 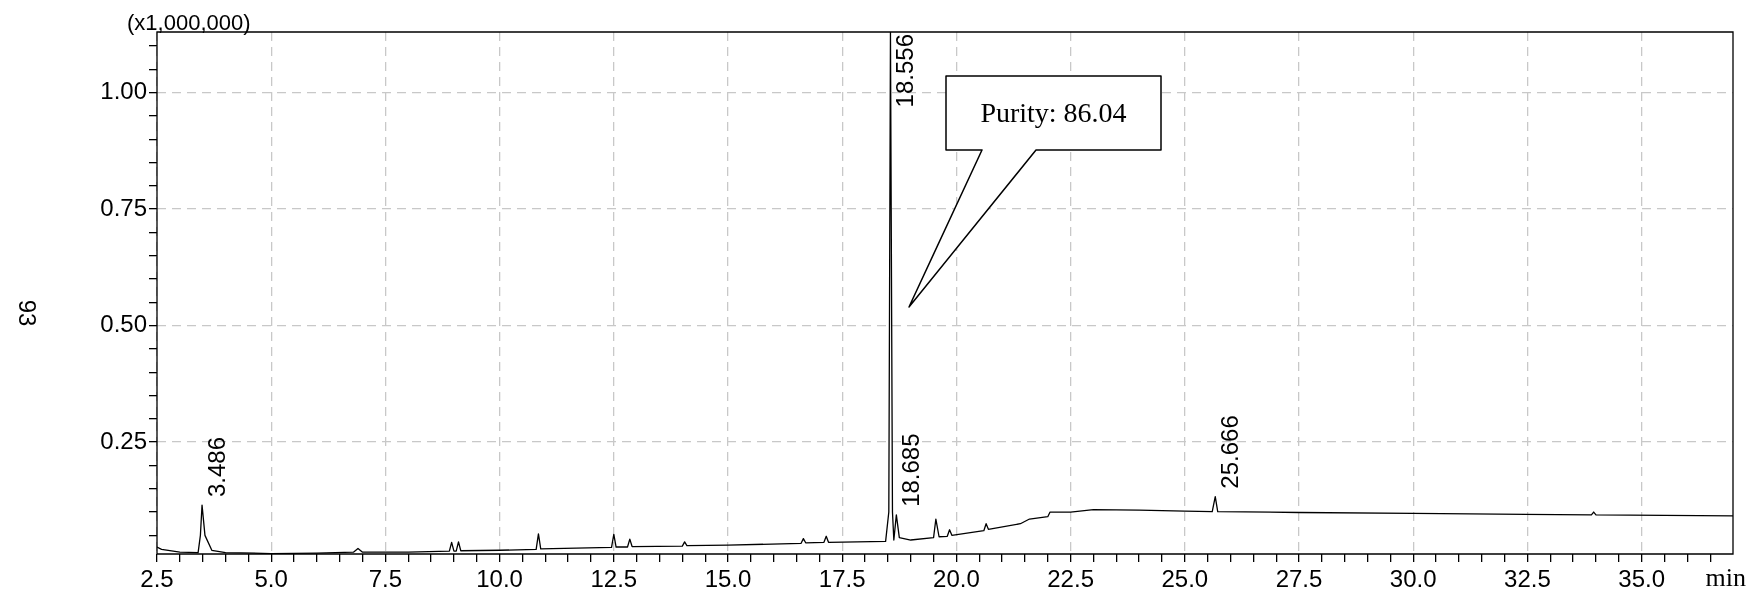 What do you see at coordinates (123, 324) in the screenshot?
I see `y-tick-label: 0.50` at bounding box center [123, 324].